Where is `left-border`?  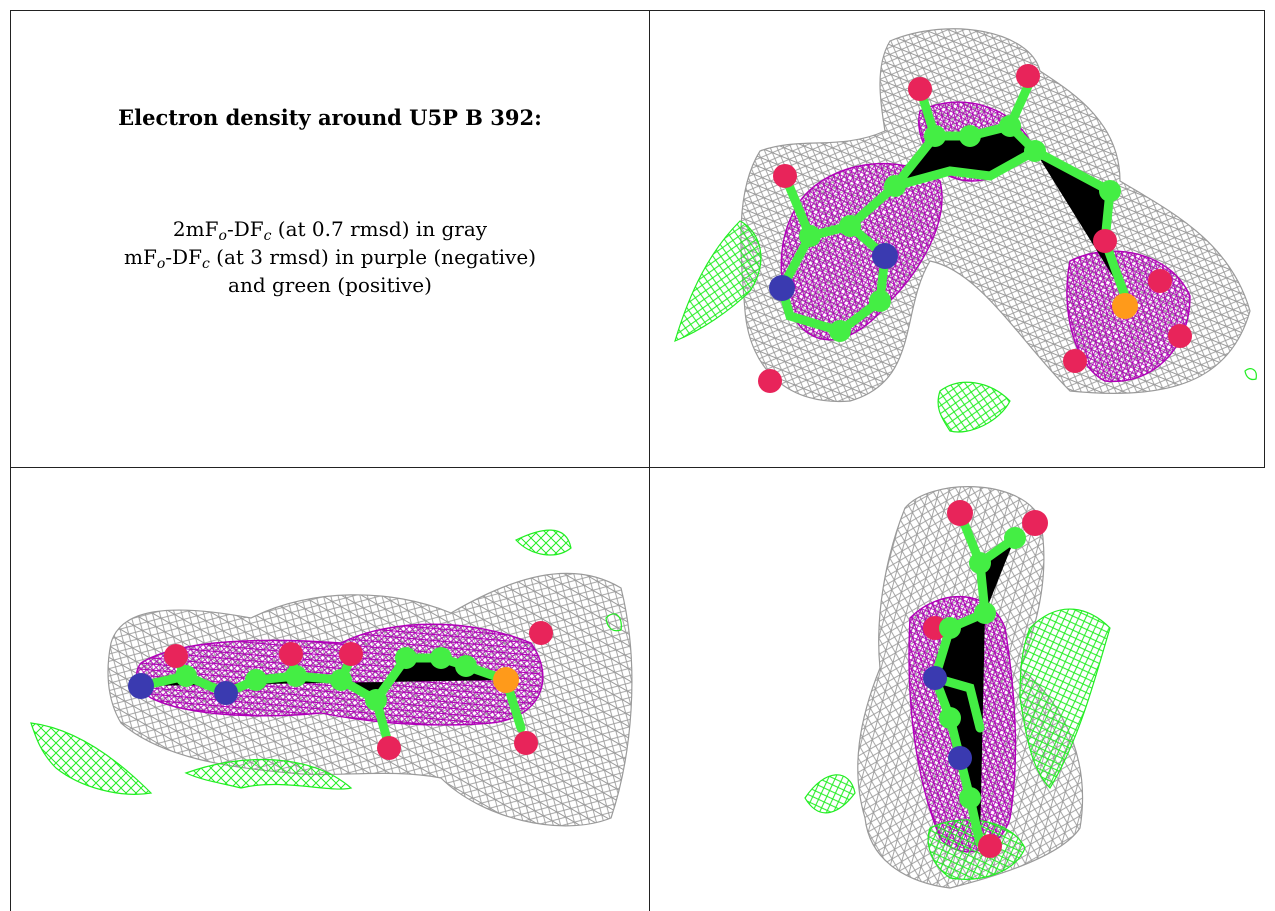 left-border is located at coordinates (10, 460).